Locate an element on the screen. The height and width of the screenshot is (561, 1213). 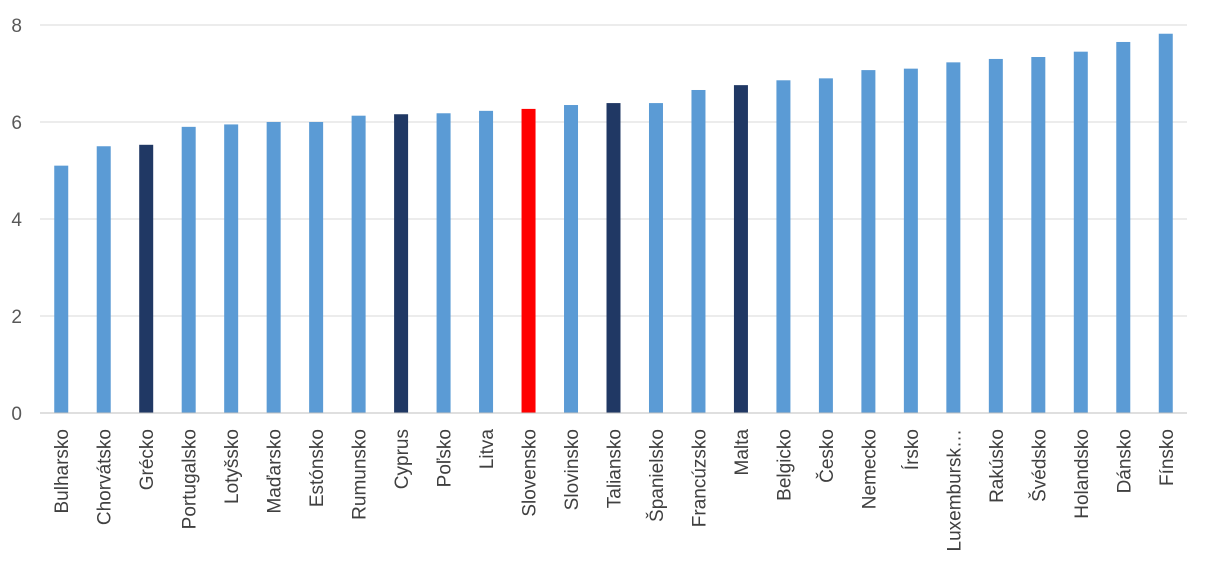
x-tick-label: Španielsko is located at coordinates (657, 475).